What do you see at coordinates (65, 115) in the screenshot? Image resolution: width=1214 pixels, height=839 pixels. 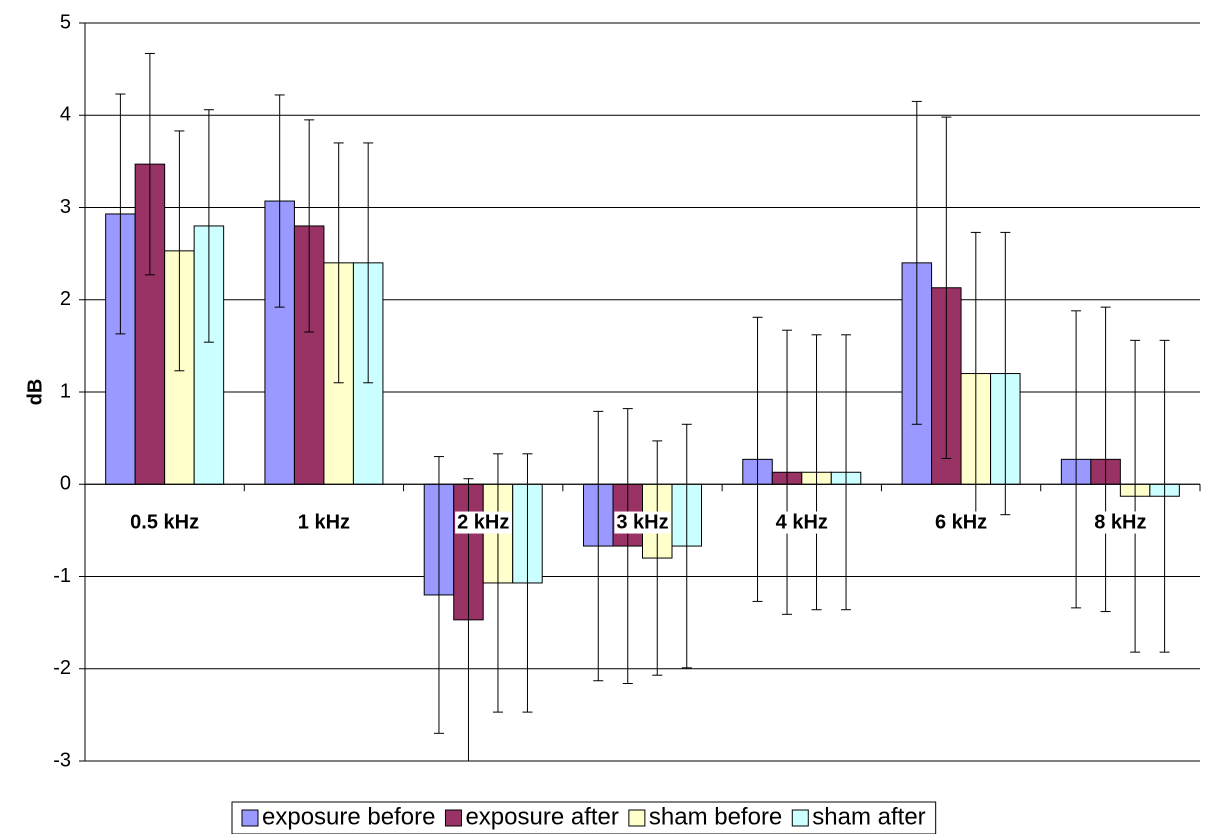 I see `y-tick-label: 4` at bounding box center [65, 115].